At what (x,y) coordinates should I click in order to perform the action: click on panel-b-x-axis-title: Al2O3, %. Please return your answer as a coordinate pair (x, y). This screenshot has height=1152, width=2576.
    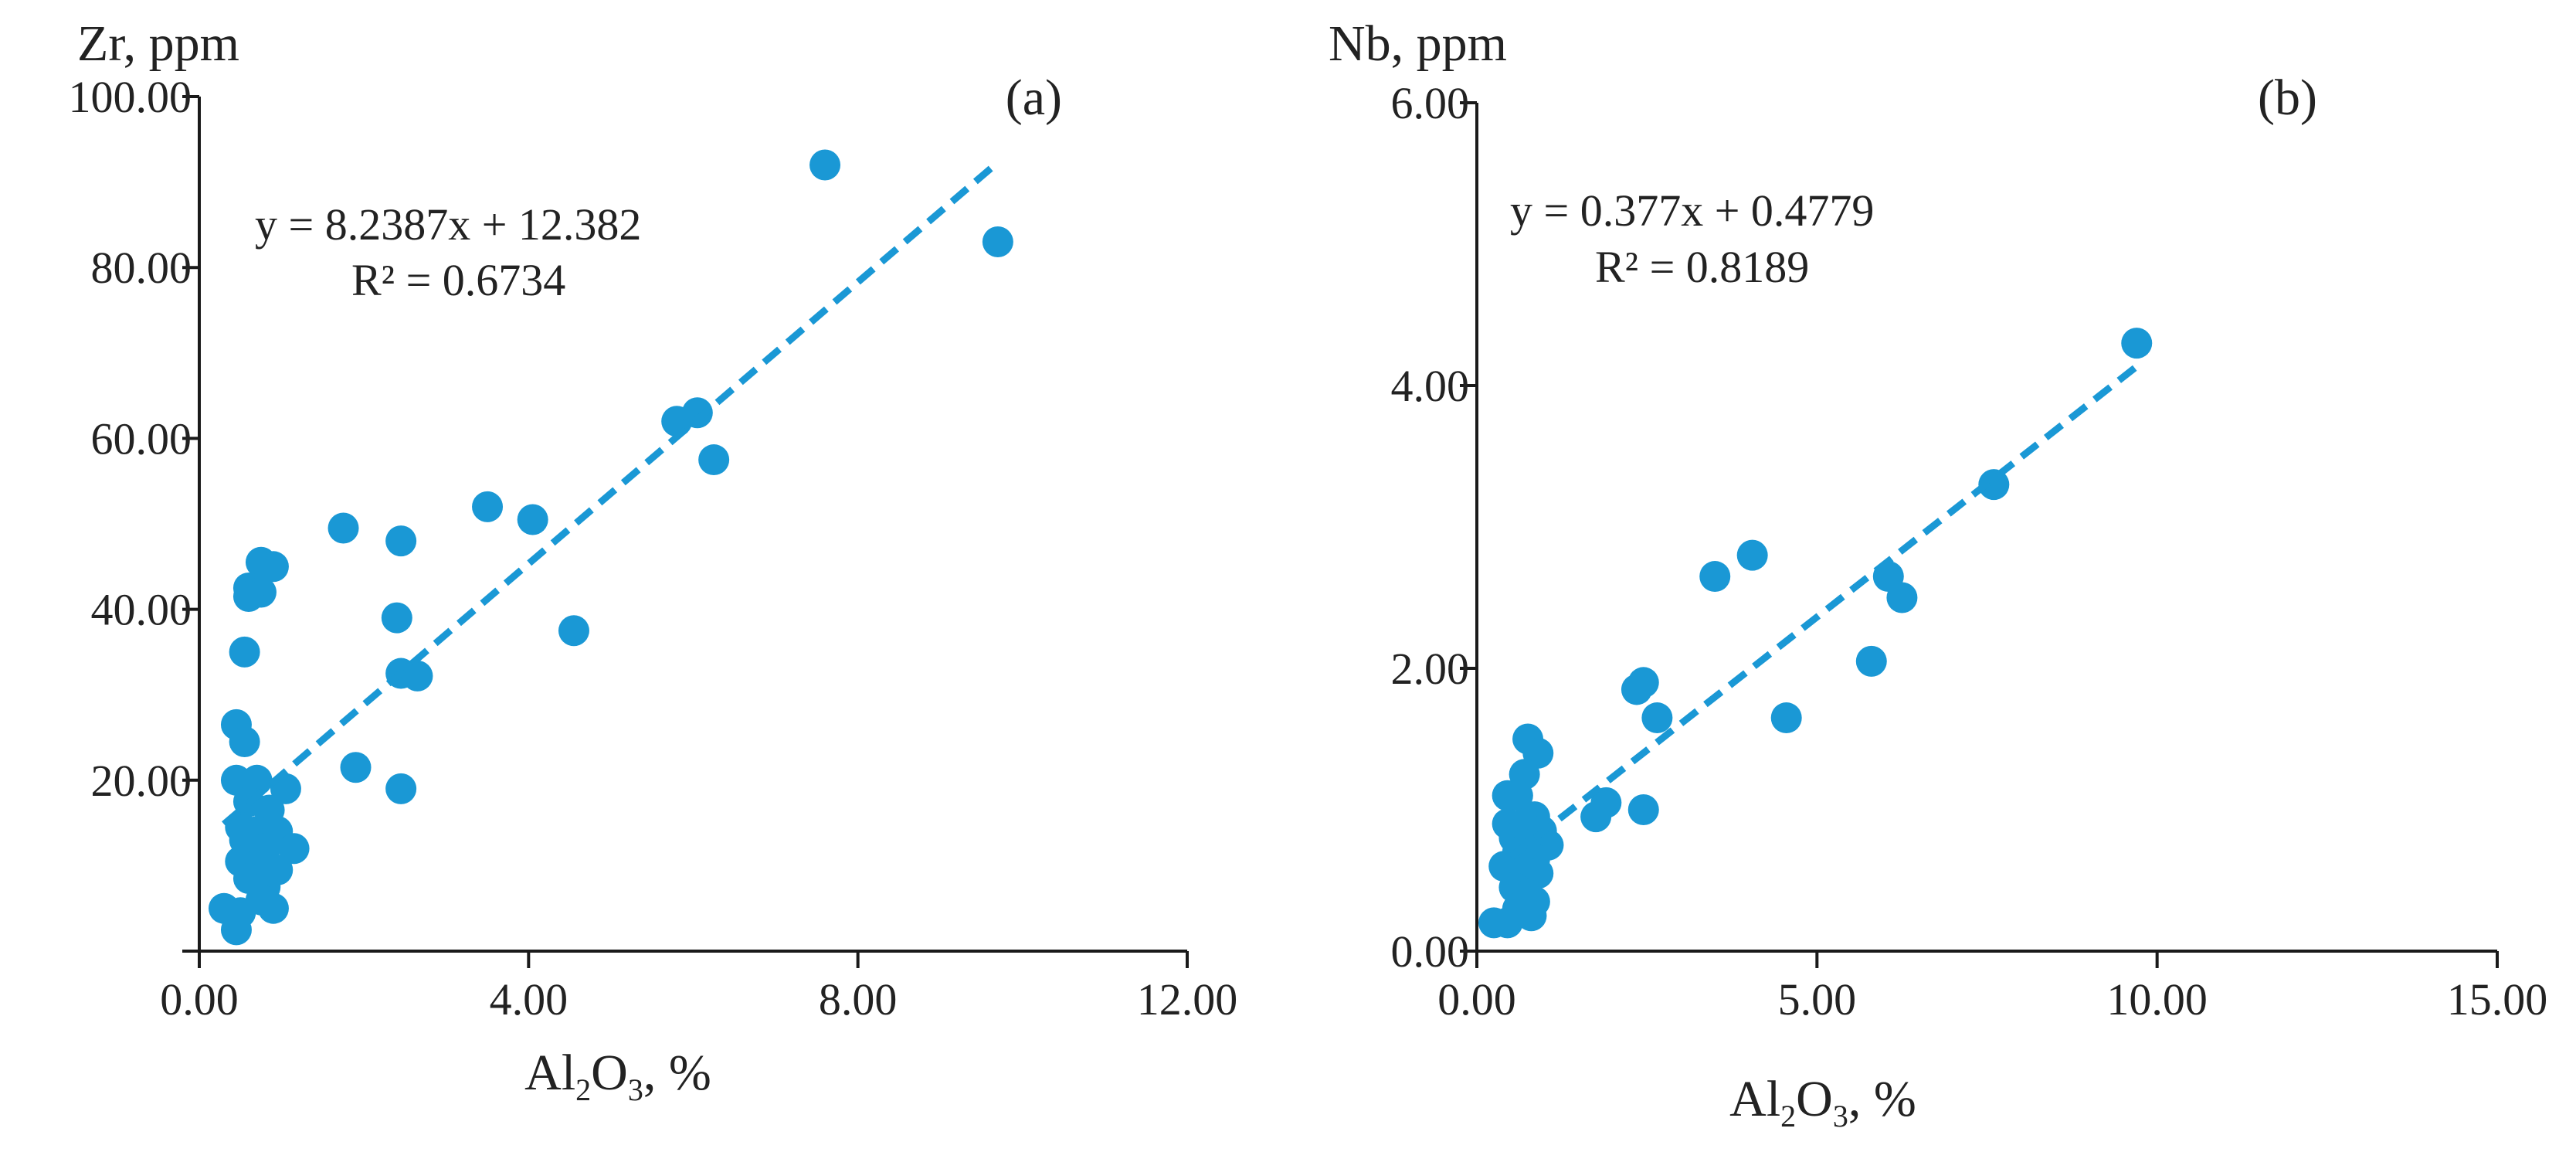
    Looking at the image, I should click on (1823, 1102).